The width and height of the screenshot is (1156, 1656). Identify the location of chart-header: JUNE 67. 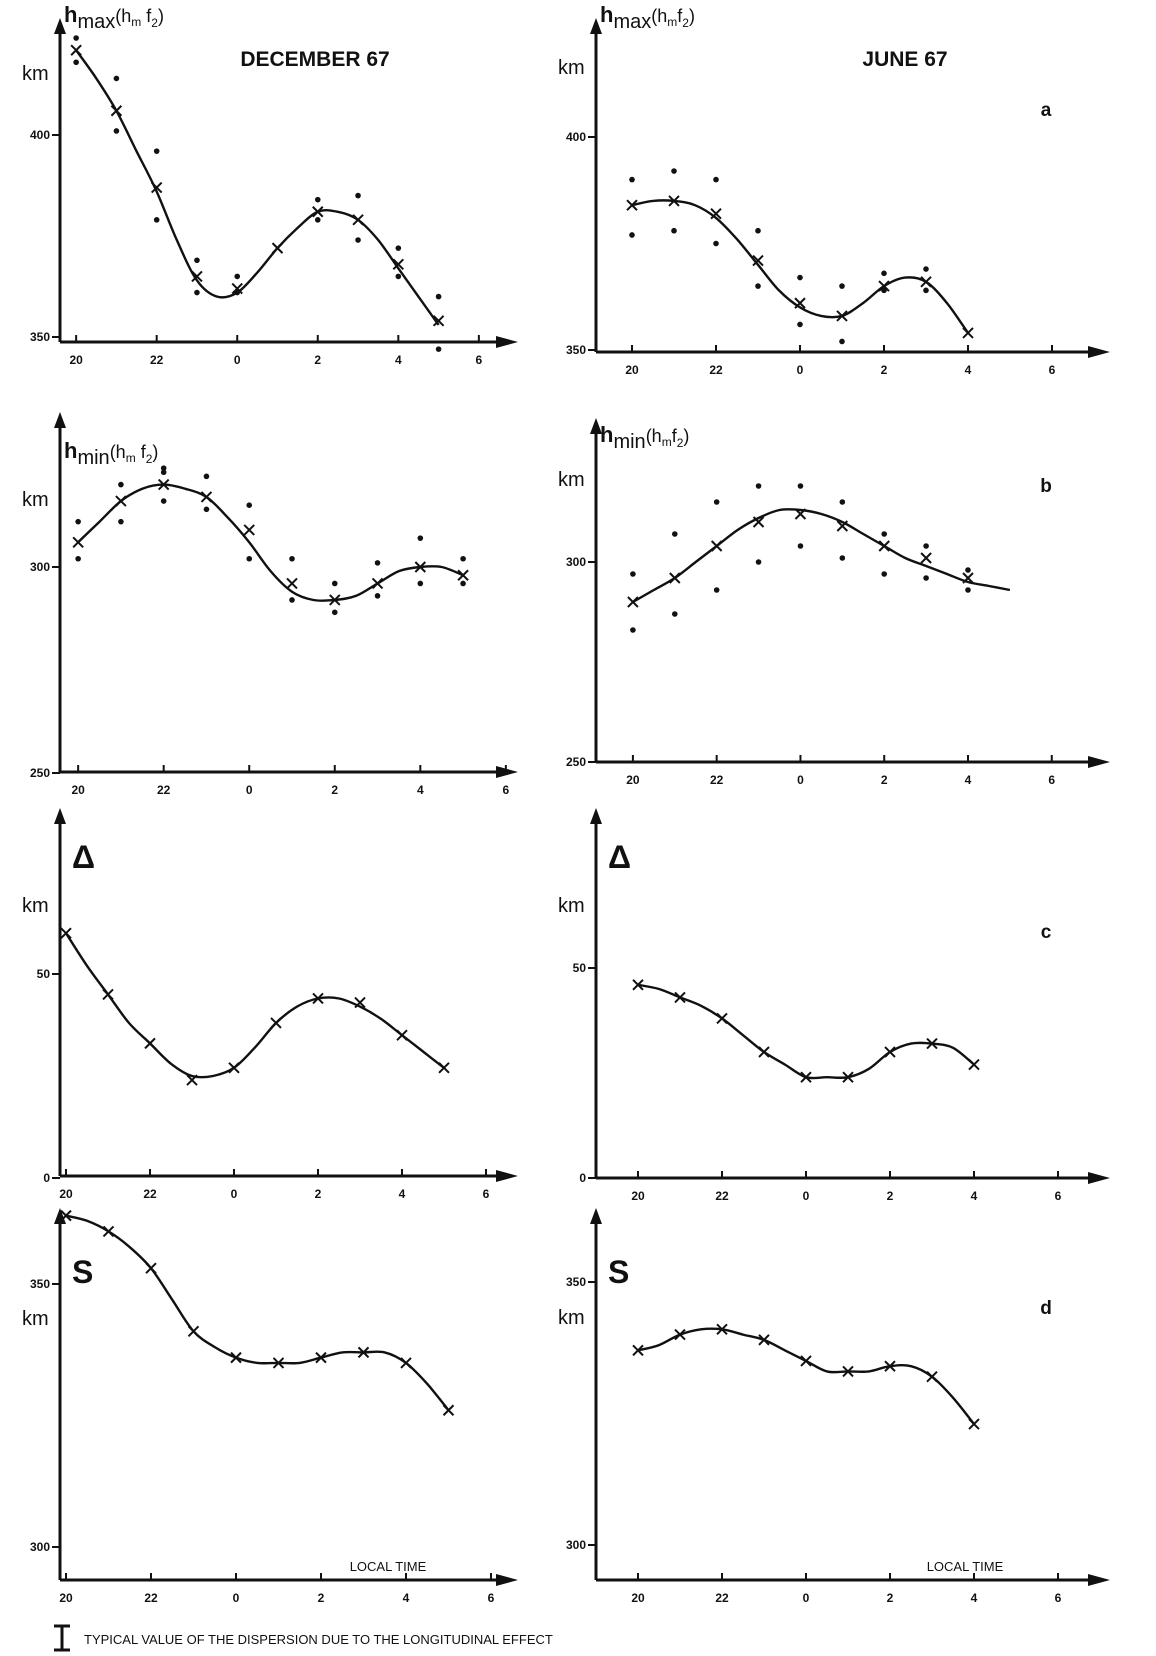
(904, 59).